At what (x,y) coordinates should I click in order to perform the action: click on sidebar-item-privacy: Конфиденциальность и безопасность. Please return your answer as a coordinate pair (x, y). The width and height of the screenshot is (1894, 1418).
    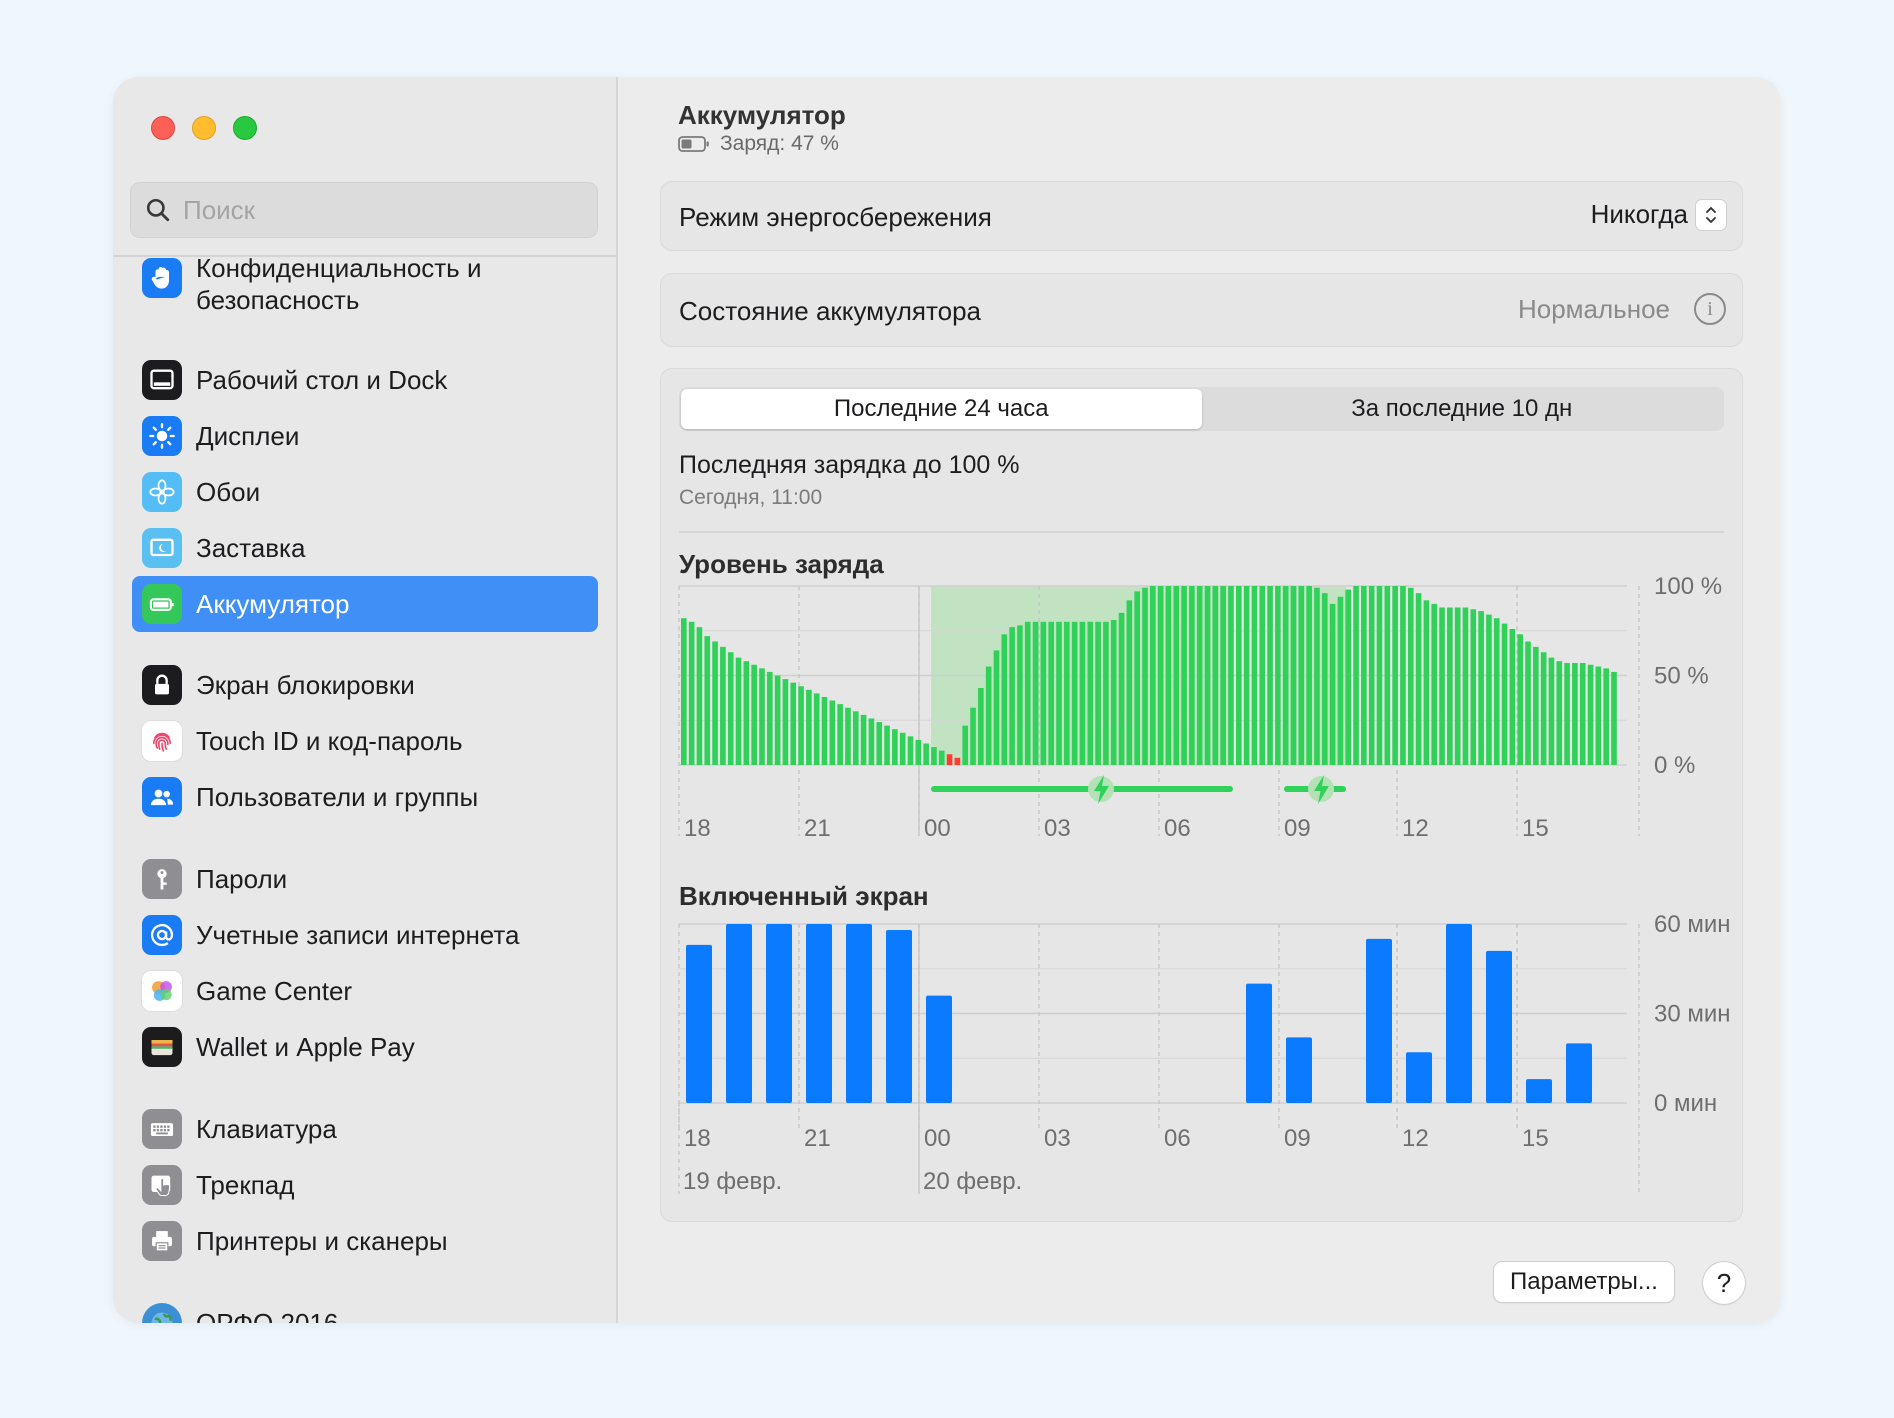
    Looking at the image, I should click on (365, 287).